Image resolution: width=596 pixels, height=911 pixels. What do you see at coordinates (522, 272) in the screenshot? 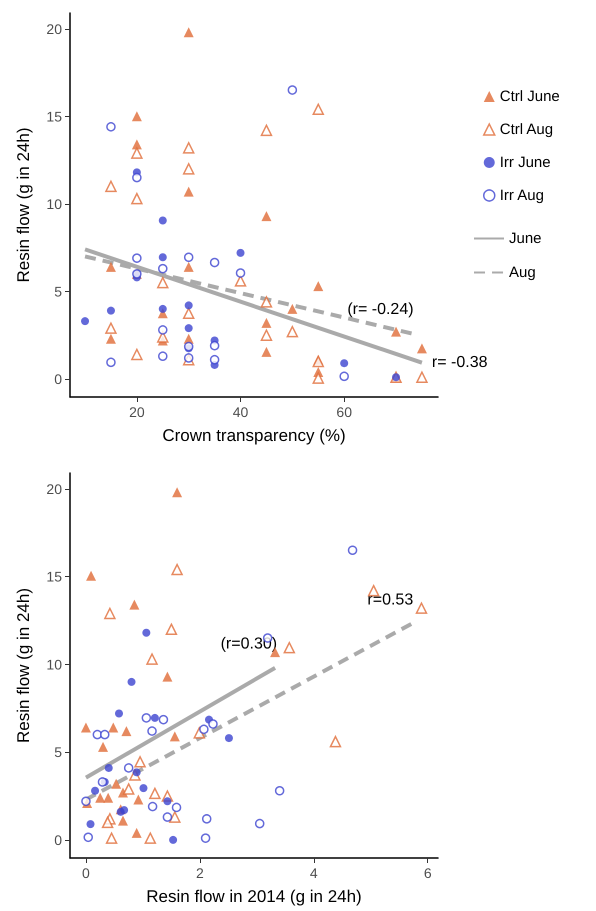
I see `legend-label: Aug` at bounding box center [522, 272].